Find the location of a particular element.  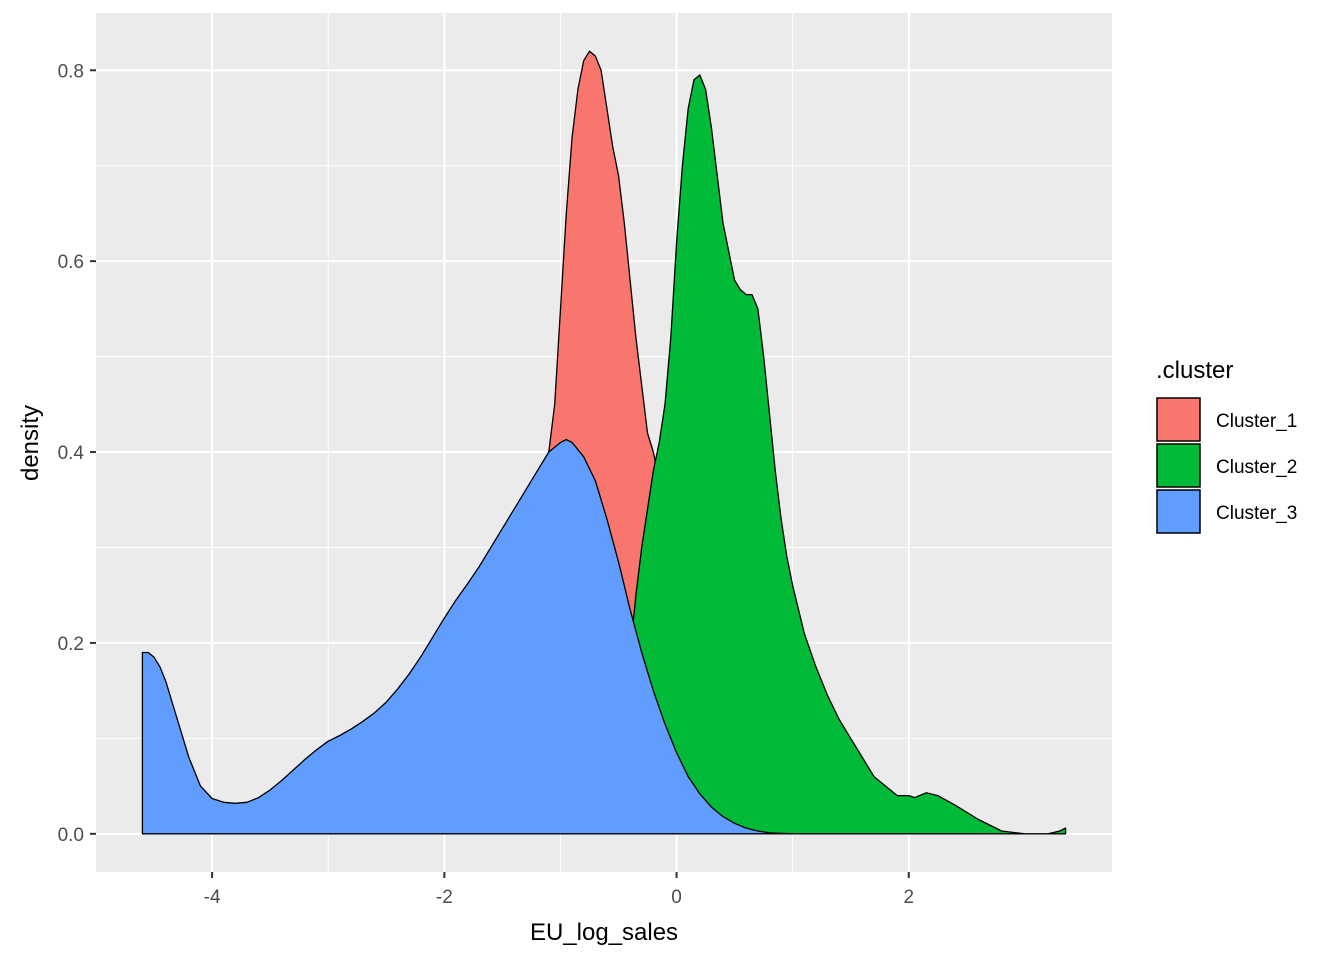

y-axis-title: density is located at coordinates (30, 443).